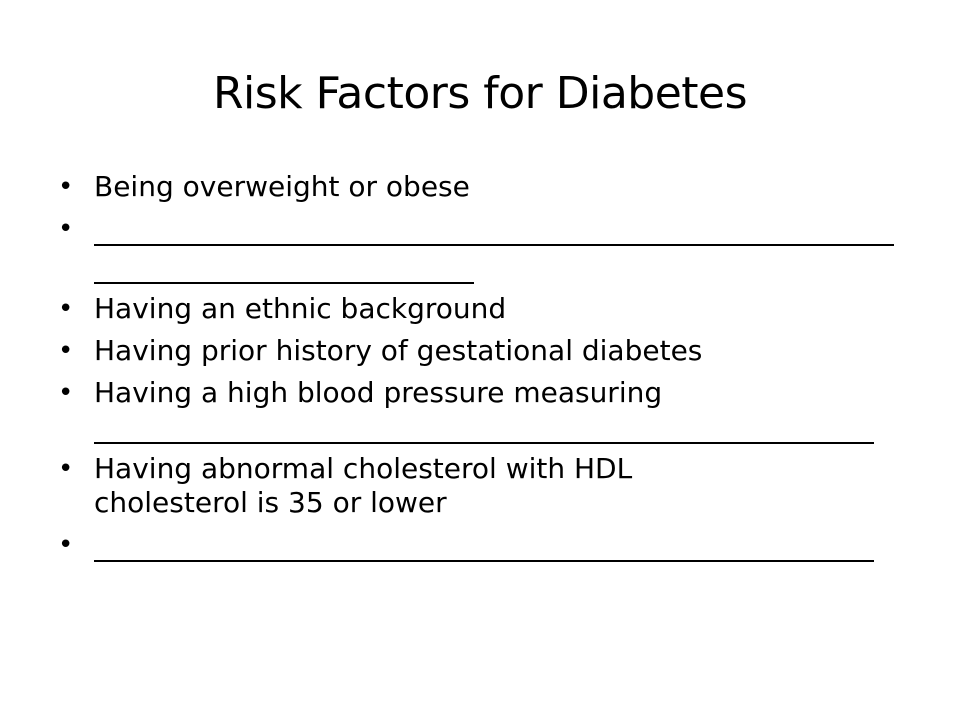 The height and width of the screenshot is (720, 960). I want to click on bullet-text: Having an ethnic background, so click(300, 308).